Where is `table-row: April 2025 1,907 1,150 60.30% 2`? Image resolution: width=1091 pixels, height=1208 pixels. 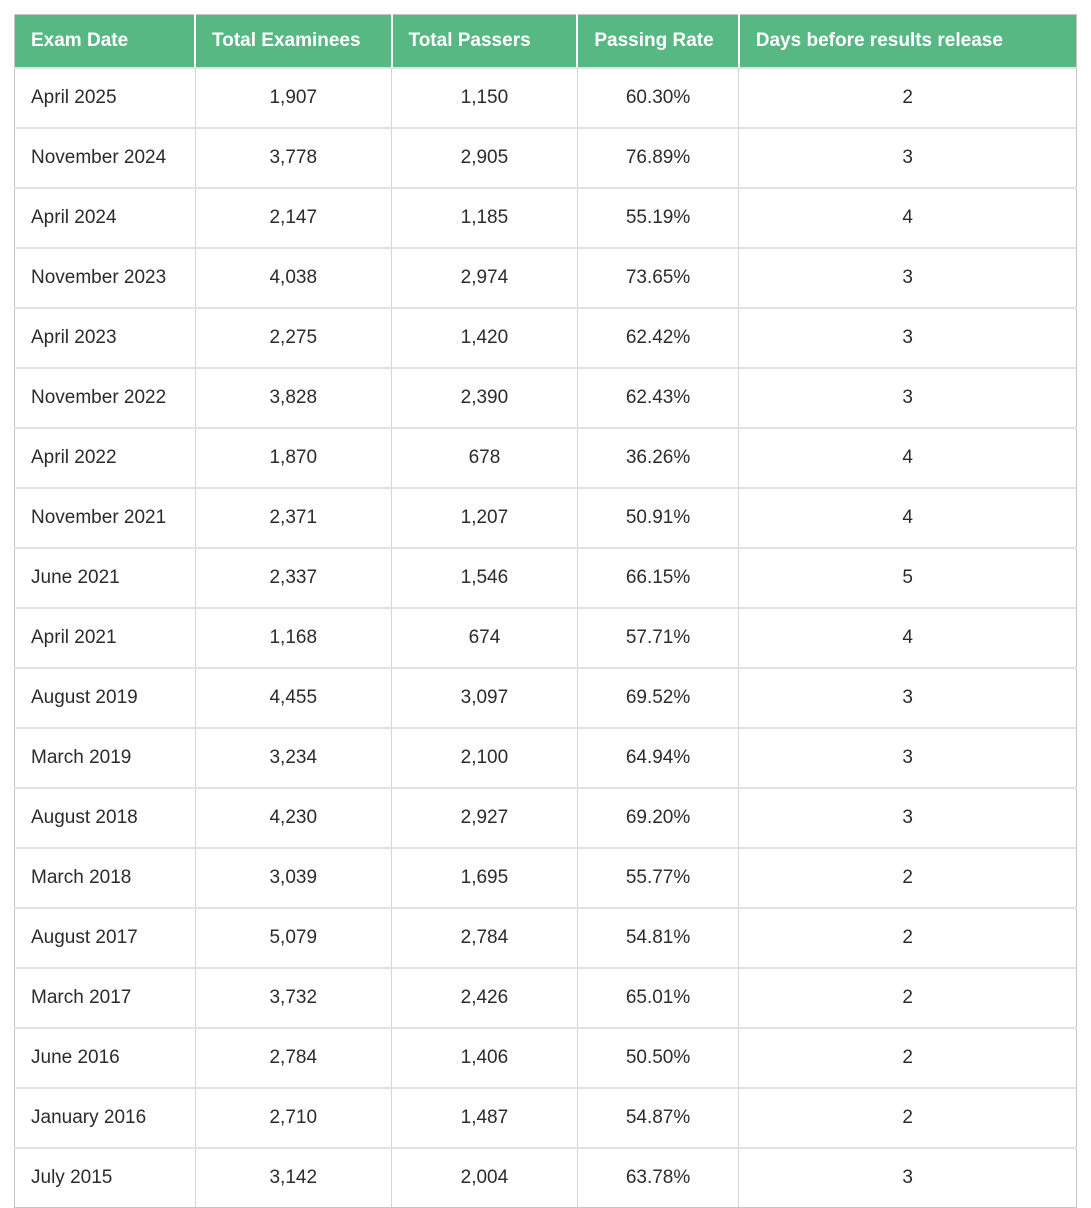 table-row: April 2025 1,907 1,150 60.30% 2 is located at coordinates (545, 98).